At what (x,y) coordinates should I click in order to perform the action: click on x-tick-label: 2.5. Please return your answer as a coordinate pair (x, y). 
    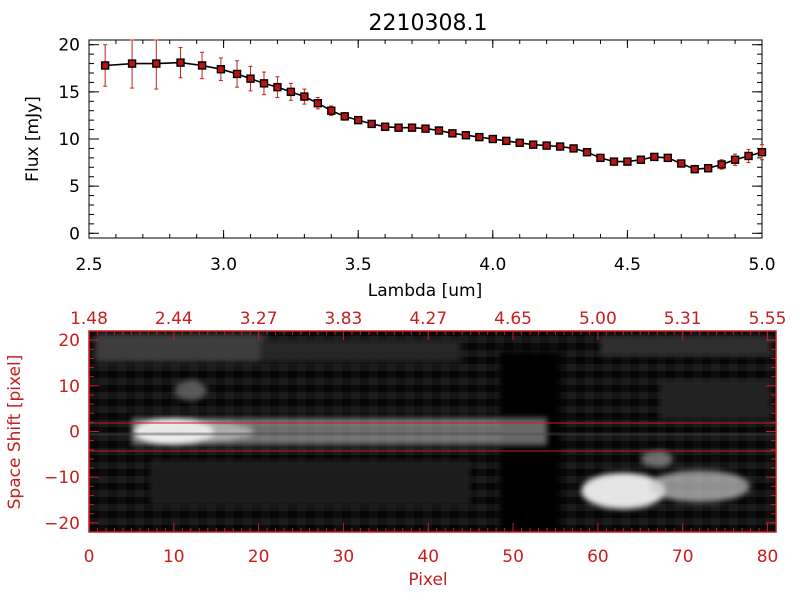
    Looking at the image, I should click on (88, 265).